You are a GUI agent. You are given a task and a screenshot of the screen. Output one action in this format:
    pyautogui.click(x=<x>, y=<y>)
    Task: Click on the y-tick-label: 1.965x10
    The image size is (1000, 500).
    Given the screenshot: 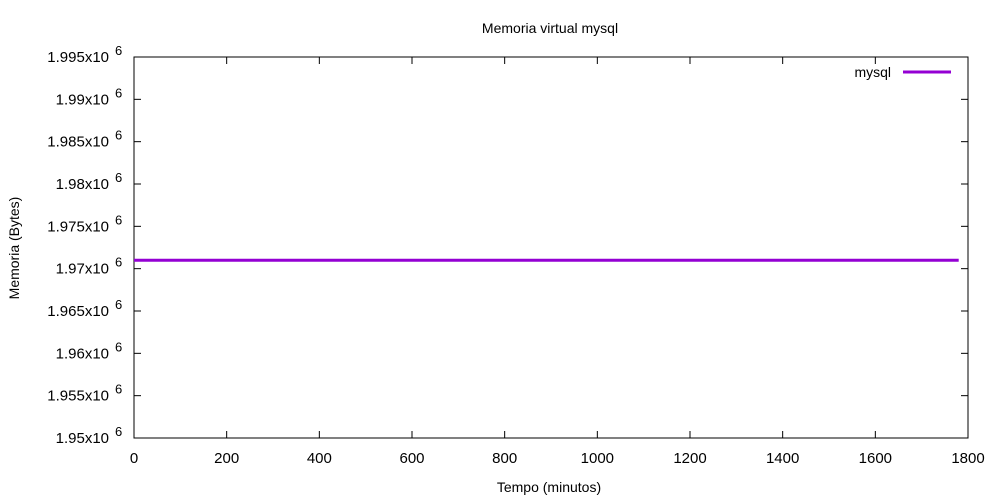 What is the action you would take?
    pyautogui.click(x=78, y=311)
    